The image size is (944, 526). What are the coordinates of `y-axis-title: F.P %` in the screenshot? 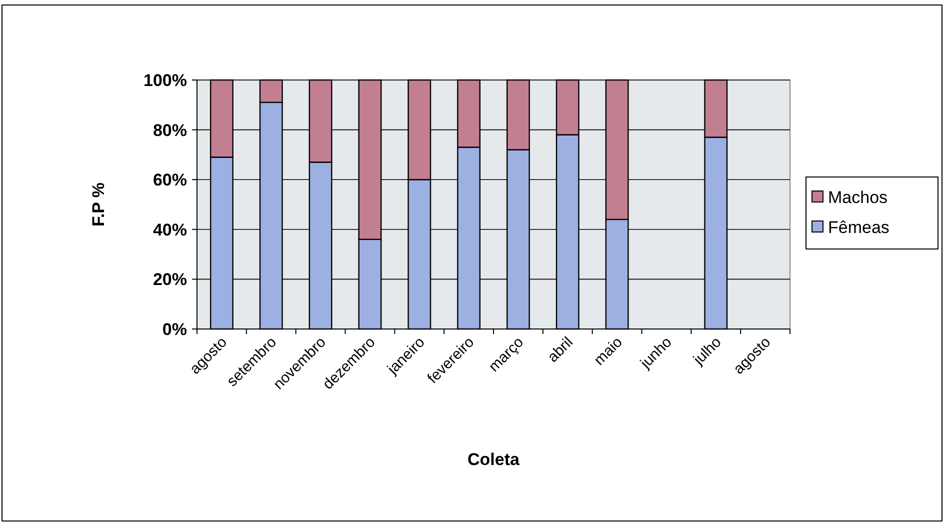 It's located at (98, 204).